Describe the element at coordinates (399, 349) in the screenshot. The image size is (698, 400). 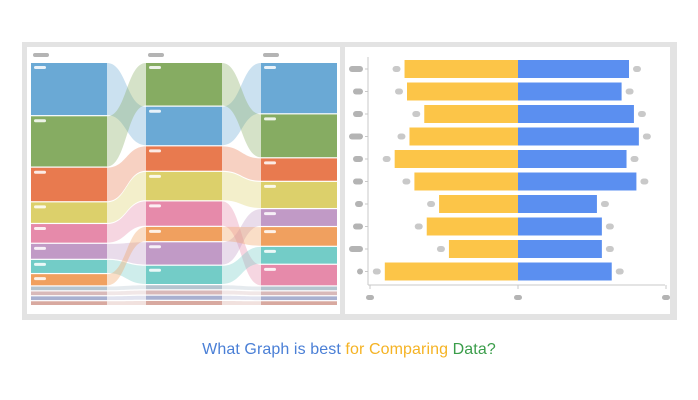
I see `caption-part-comparing: for Comparing` at that location.